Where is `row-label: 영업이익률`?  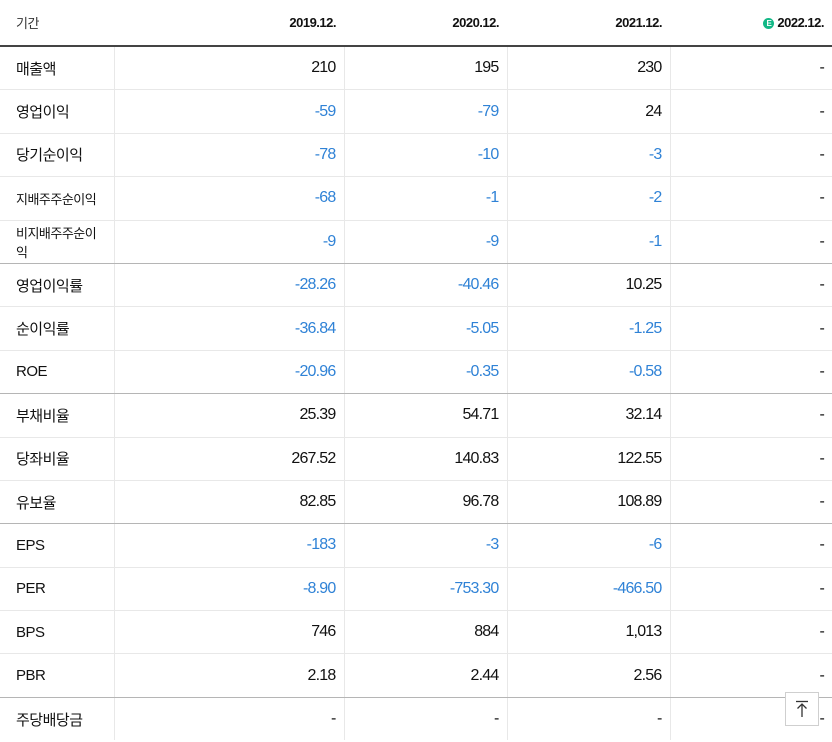
row-label: 영업이익률 is located at coordinates (57, 285).